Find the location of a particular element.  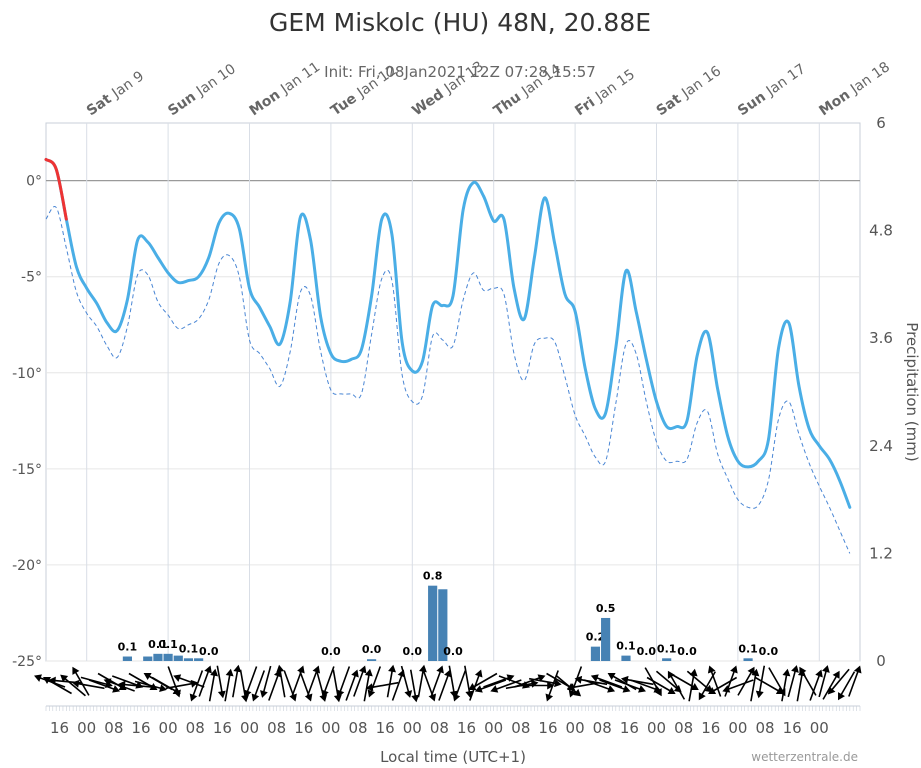

temperature-axis: 0° -5° -10° -15° -20° -25° is located at coordinates (27, 422).